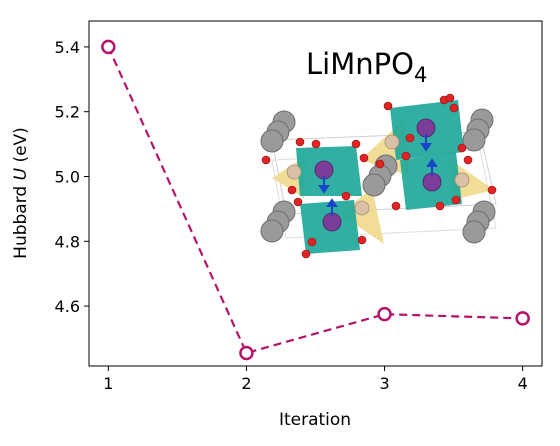 The image size is (560, 446). I want to click on y-axis-label: Hubbard U (eV), so click(21, 193).